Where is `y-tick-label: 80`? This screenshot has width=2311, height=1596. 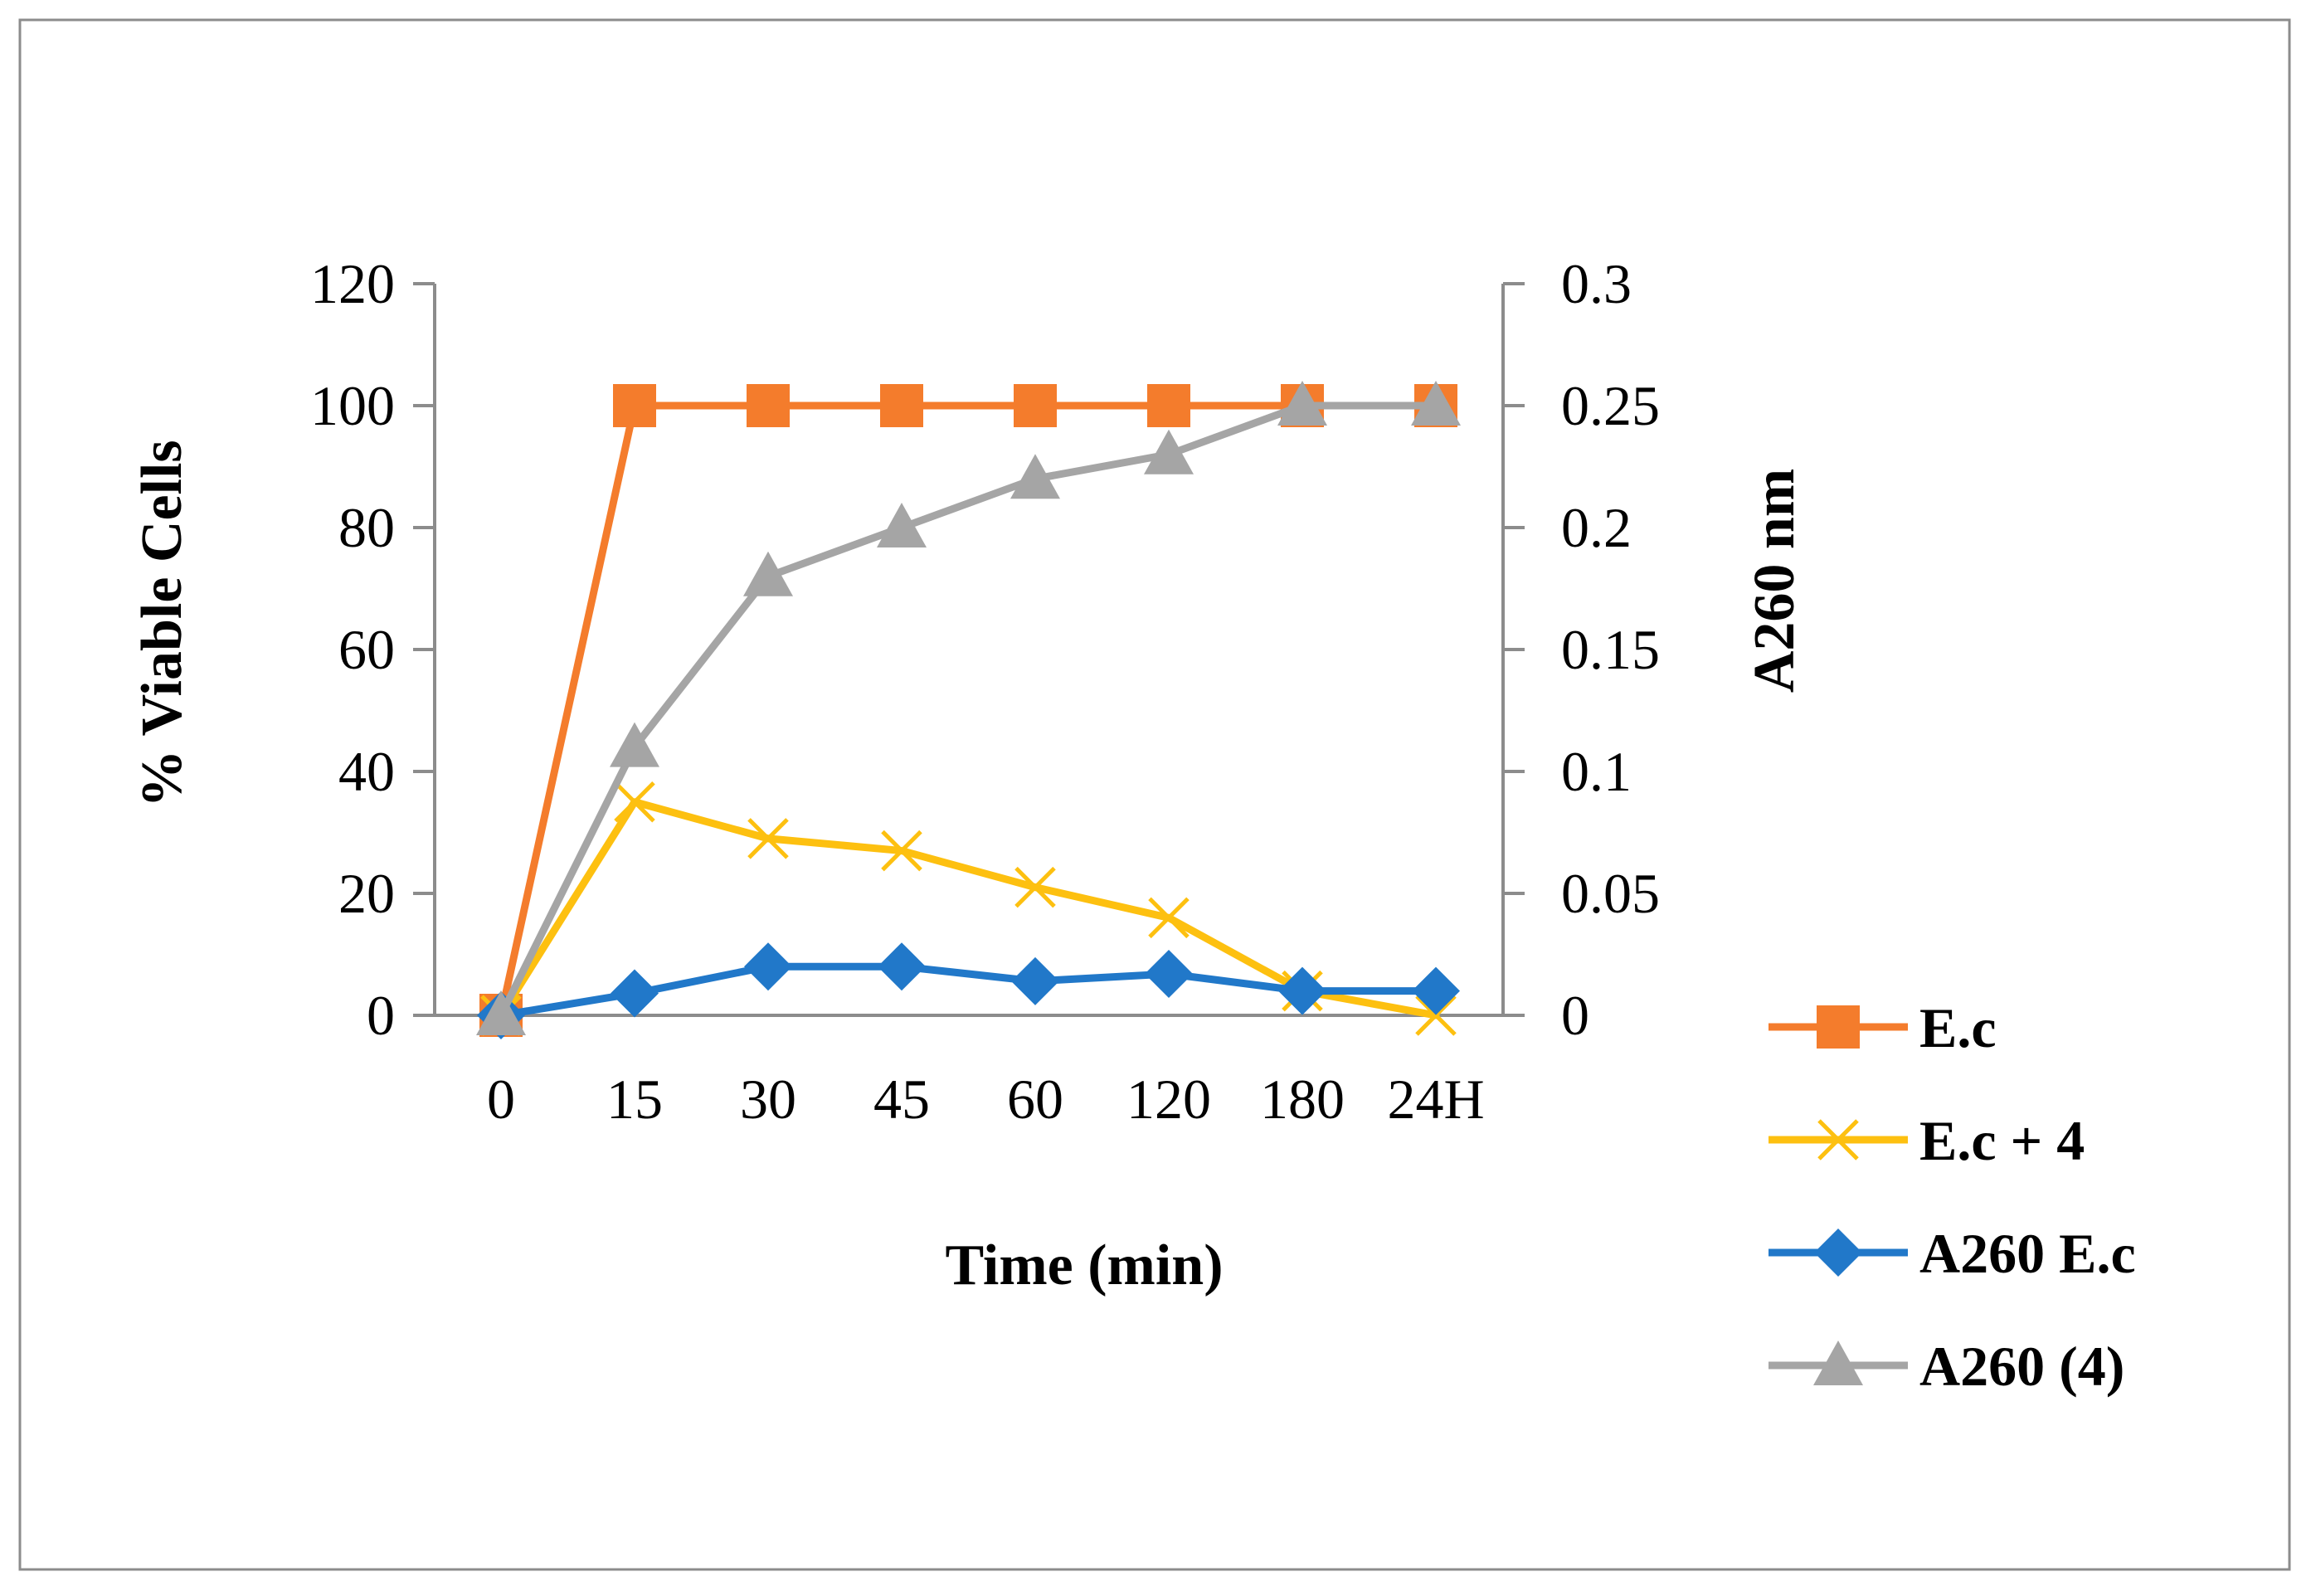
y-tick-label: 80 is located at coordinates (366, 528).